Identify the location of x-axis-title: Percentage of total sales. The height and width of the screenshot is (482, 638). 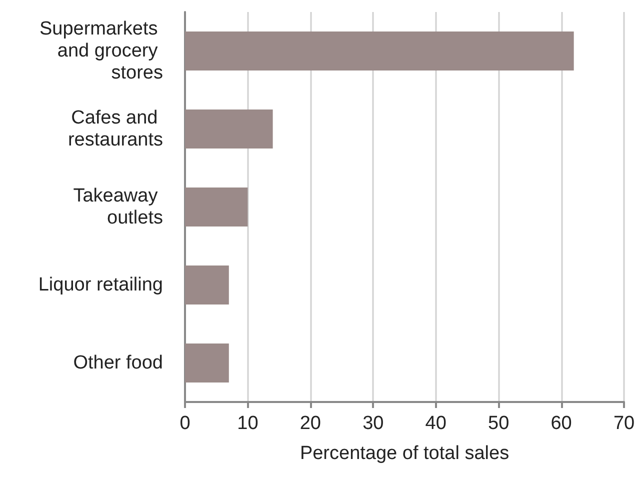
(405, 453).